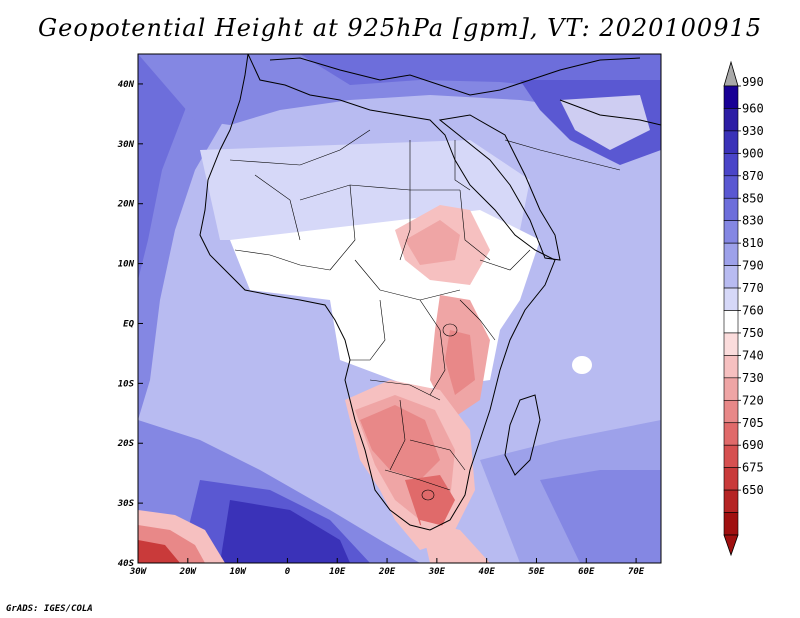 Image resolution: width=800 pixels, height=618 pixels. Describe the element at coordinates (753, 82) in the screenshot. I see `colorbar-label: 990` at that location.